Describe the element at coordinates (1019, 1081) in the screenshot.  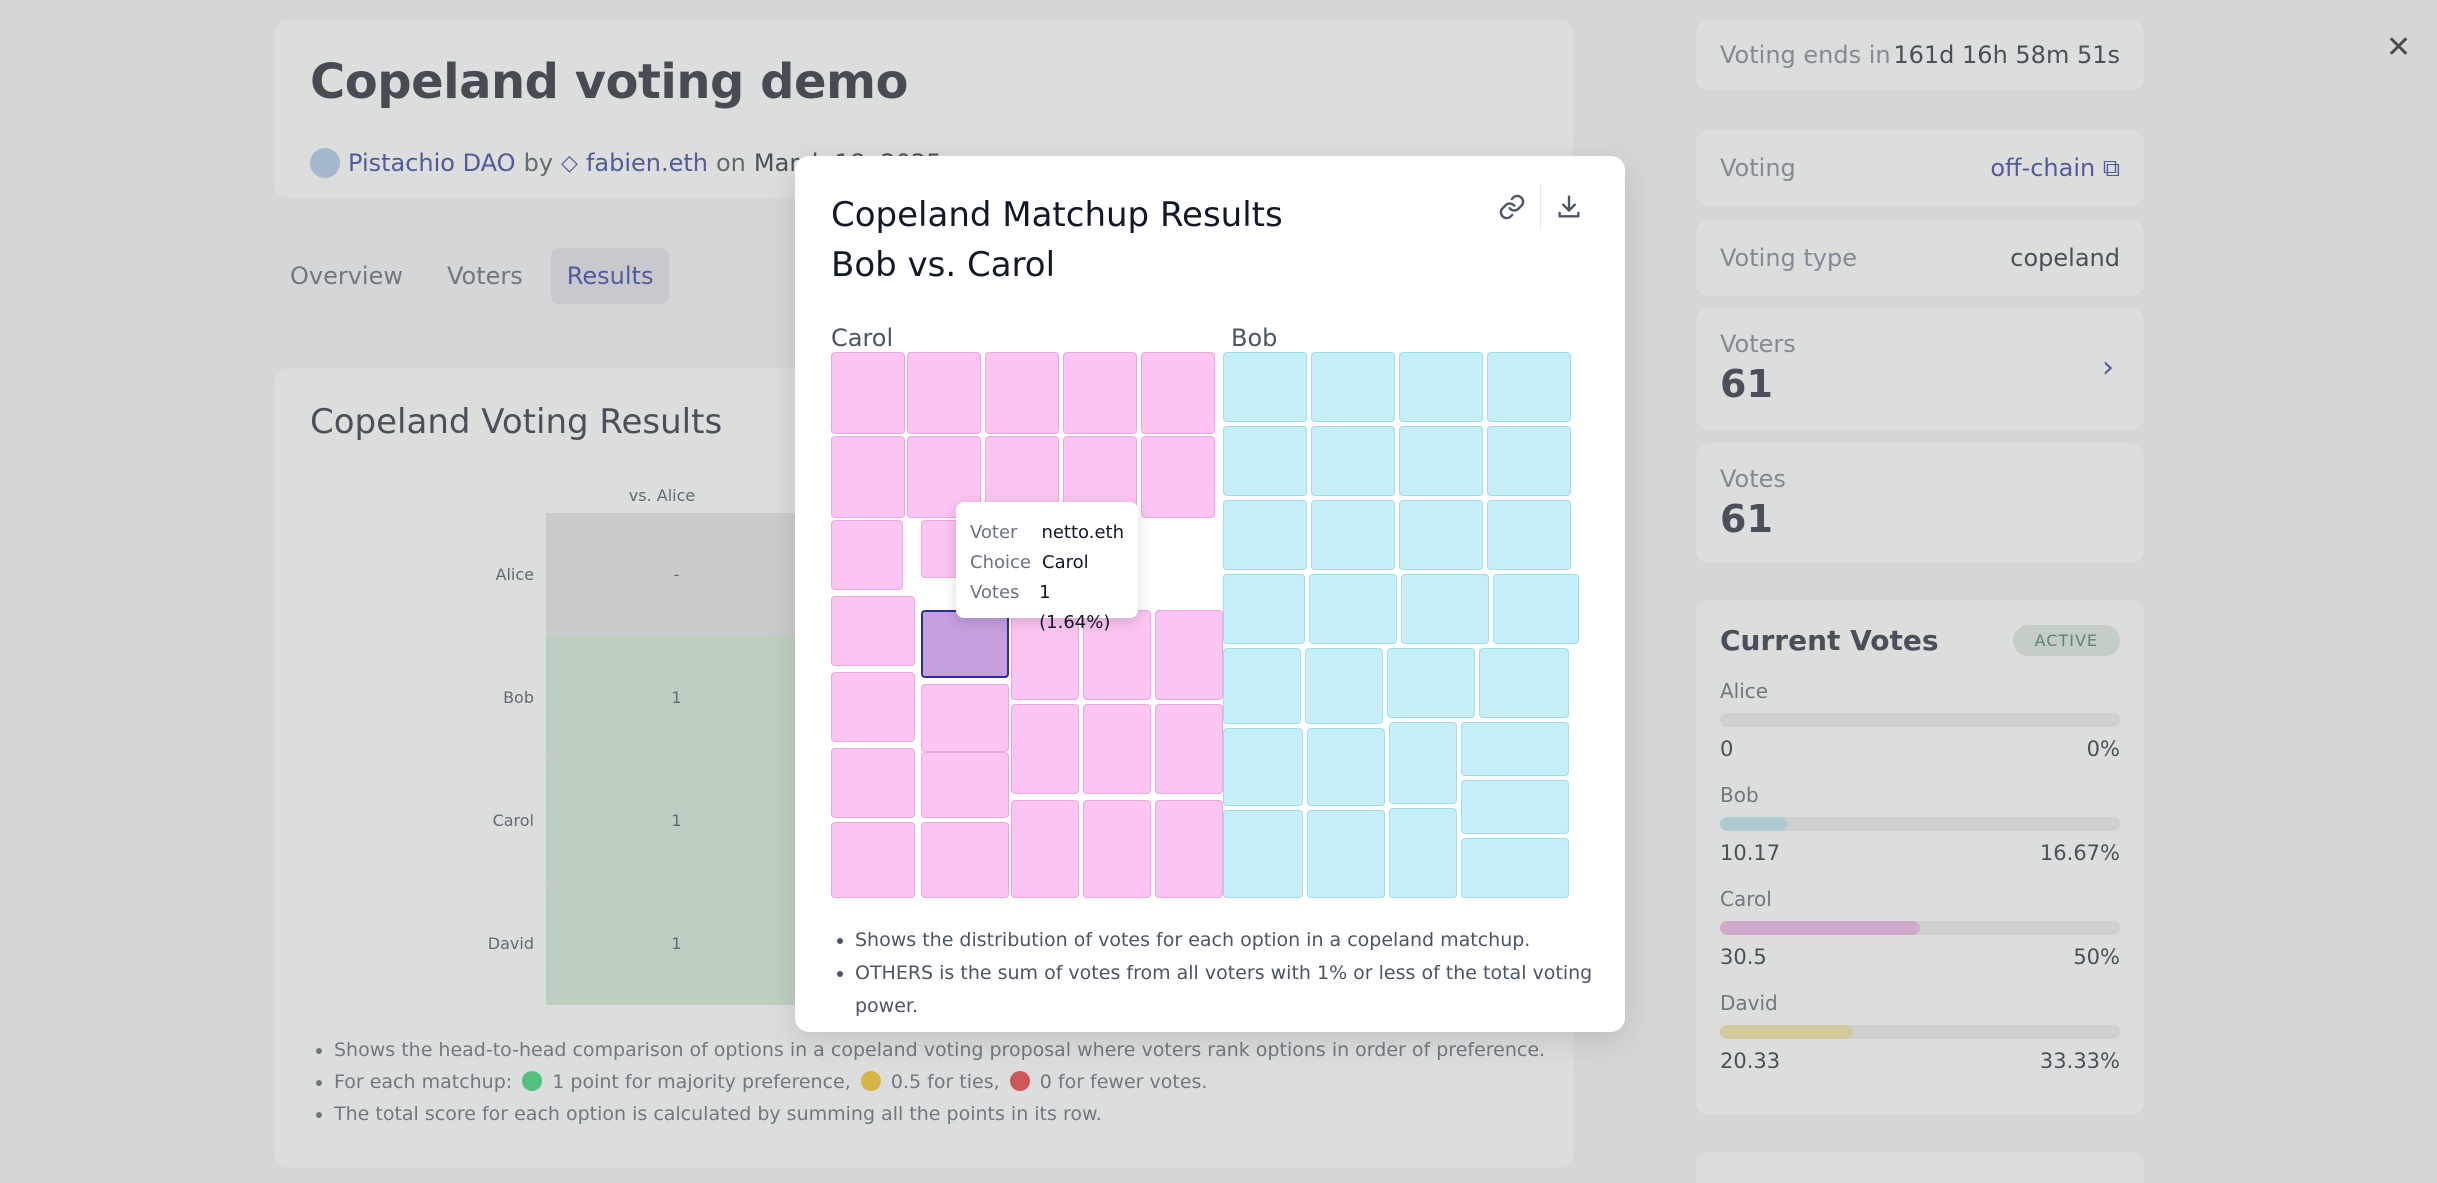
I see `red-dot-icon` at that location.